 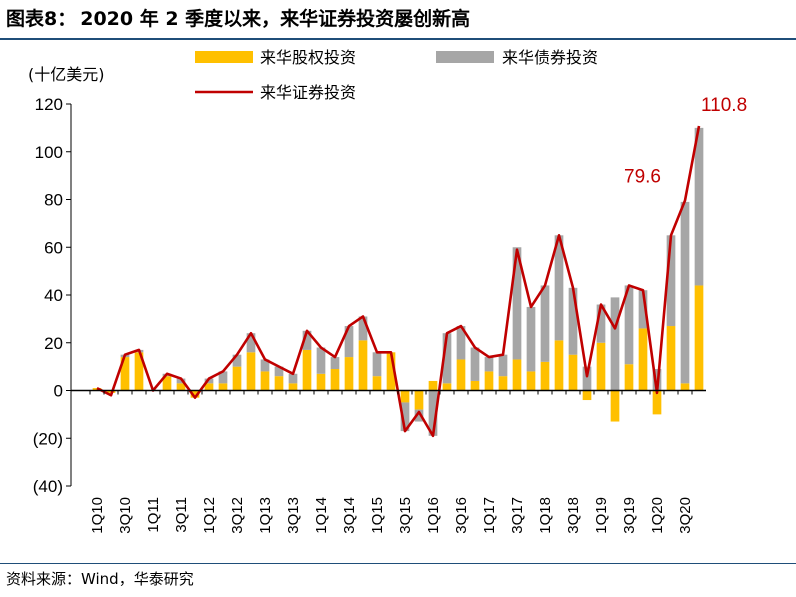 I want to click on x-tick-label: 1Q16, so click(x=433, y=515).